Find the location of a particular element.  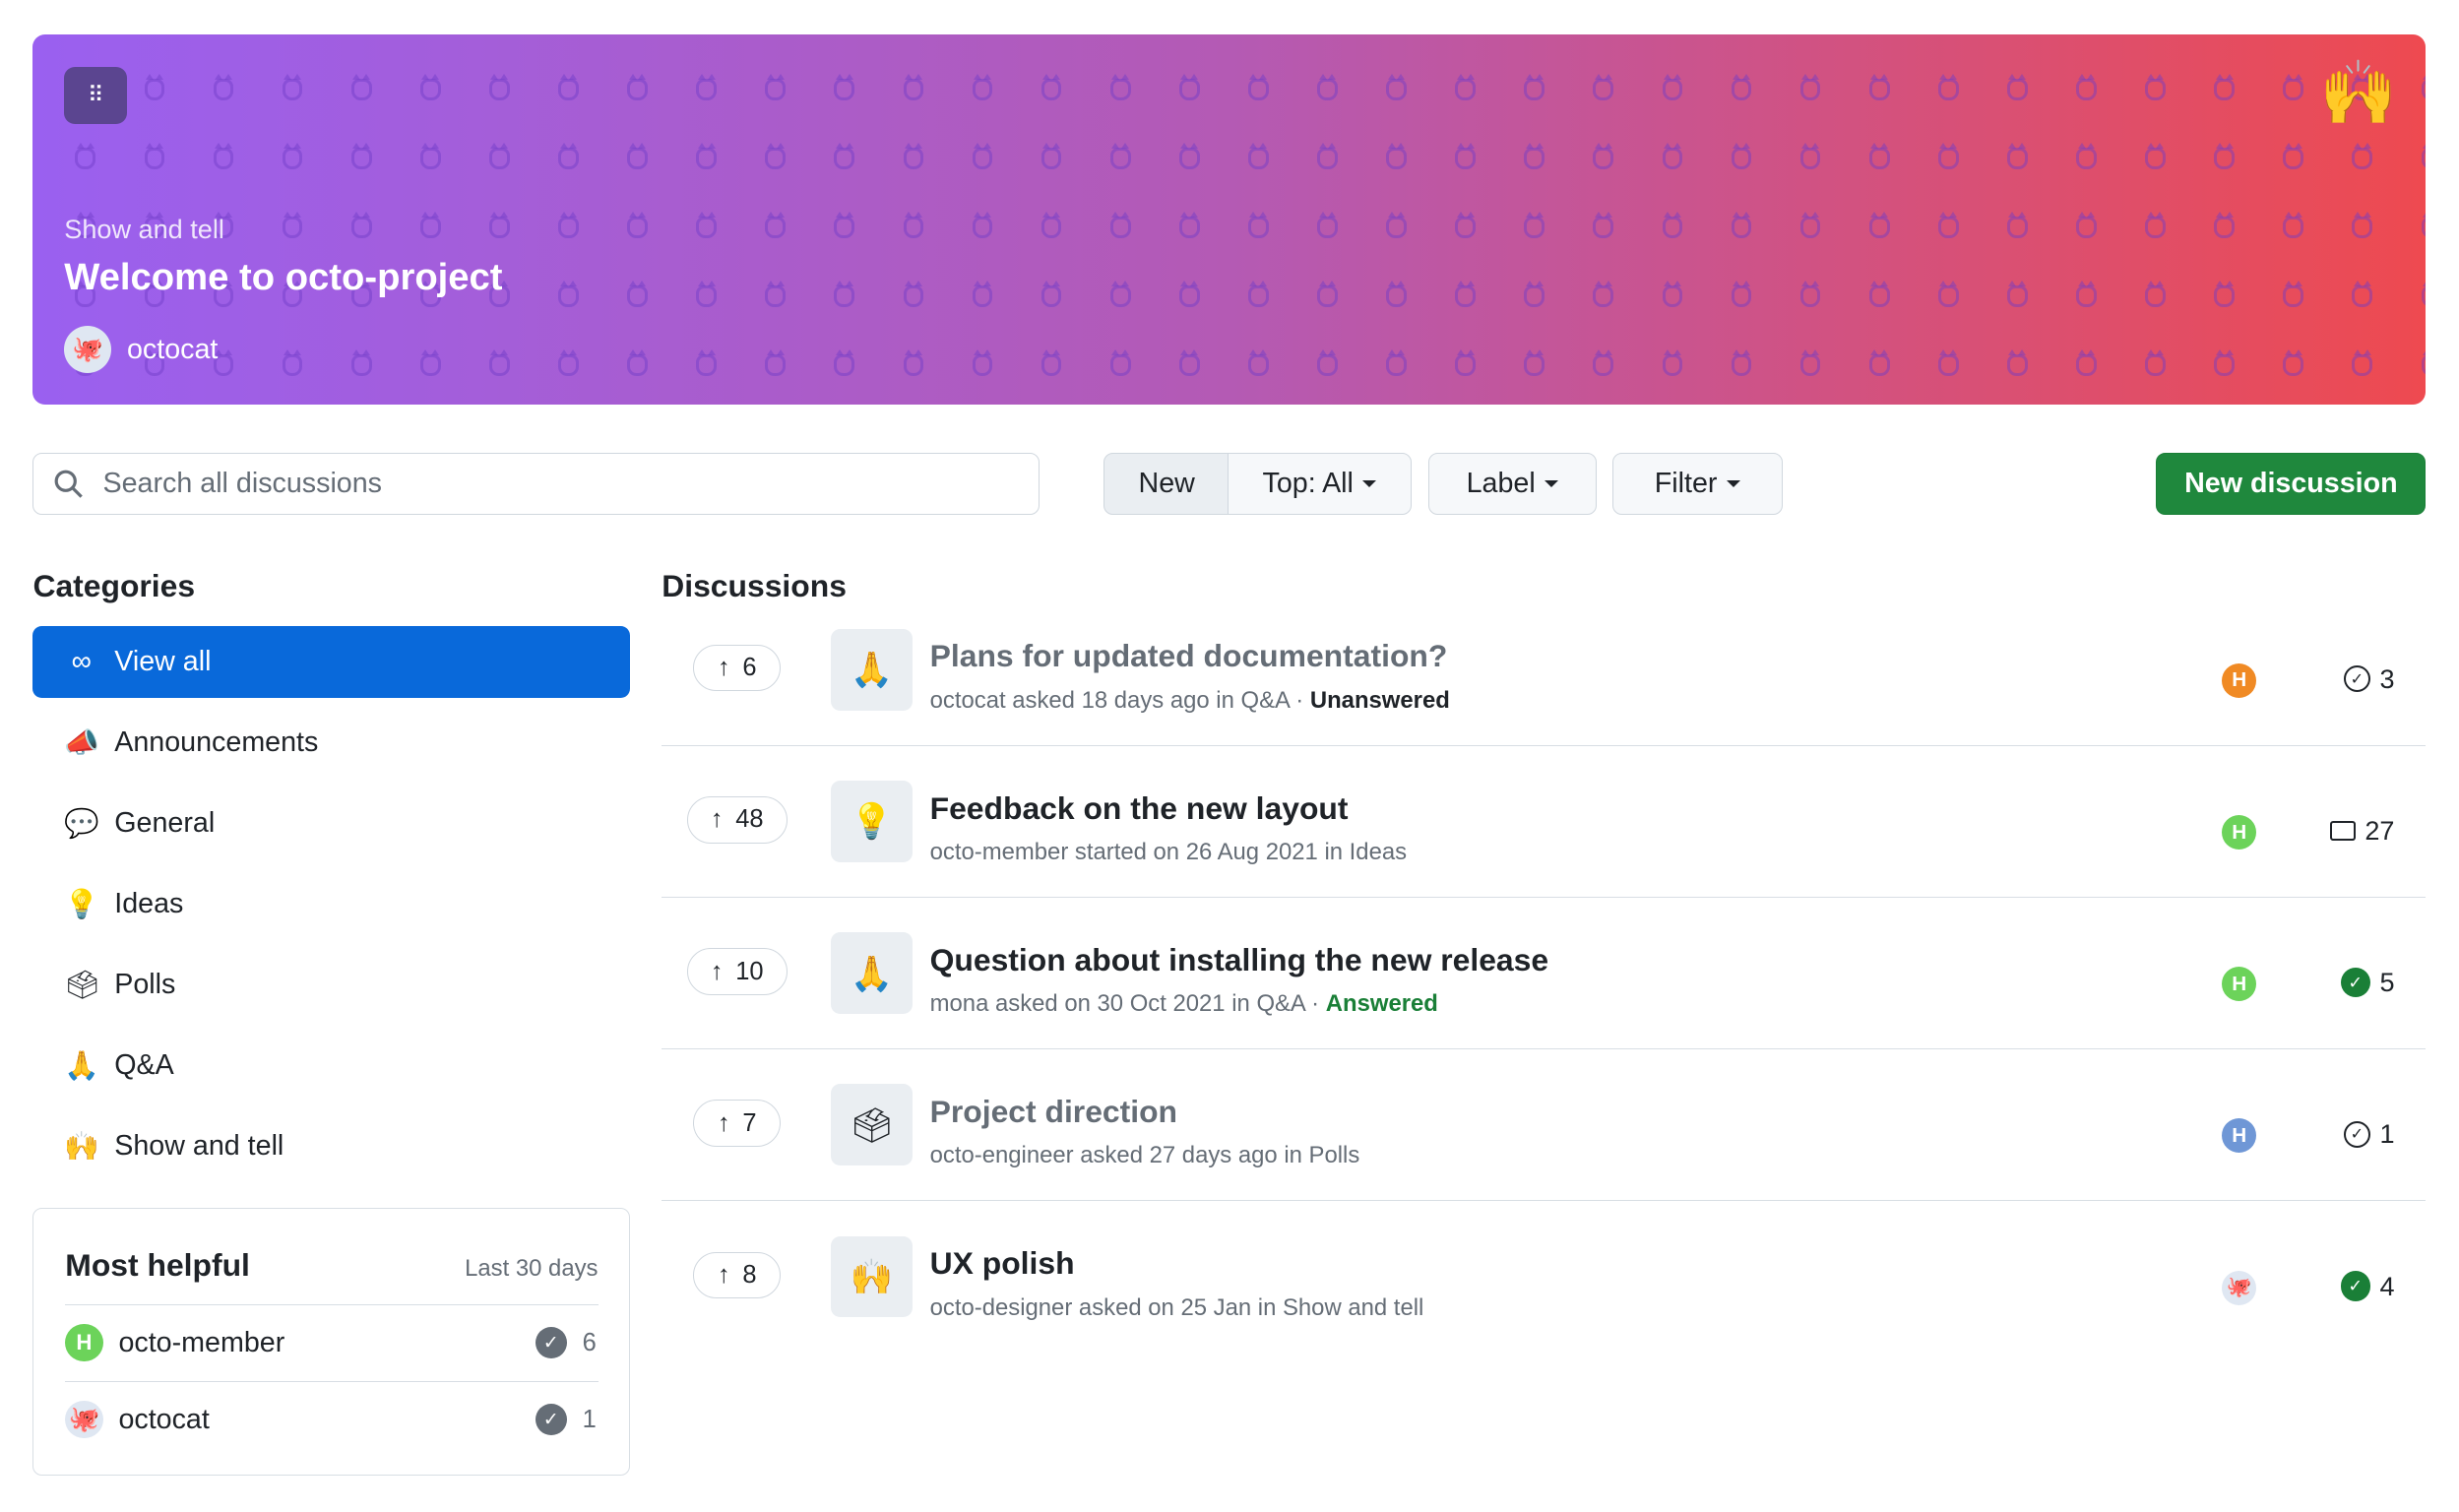

new-discussion-button: New discussion is located at coordinates (2291, 484).